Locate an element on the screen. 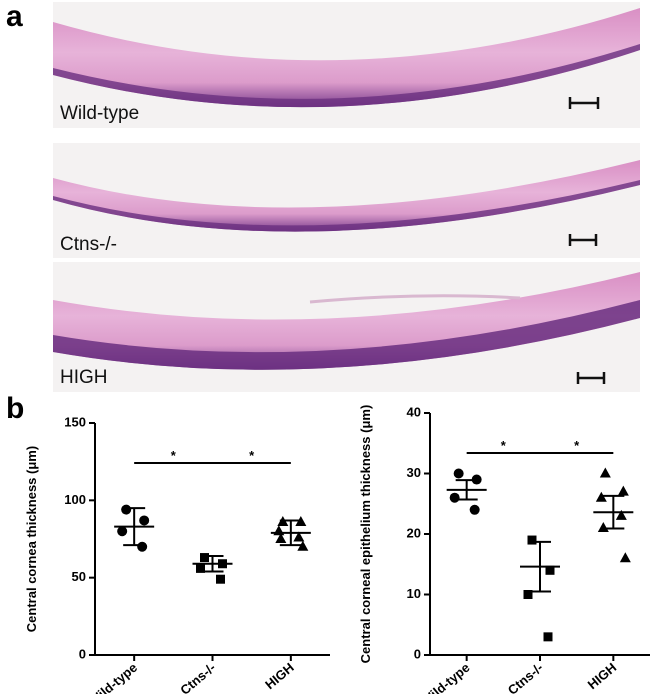 This screenshot has height=699, width=666. y-axis-label: Central cornea thickness (μm) is located at coordinates (31, 539).